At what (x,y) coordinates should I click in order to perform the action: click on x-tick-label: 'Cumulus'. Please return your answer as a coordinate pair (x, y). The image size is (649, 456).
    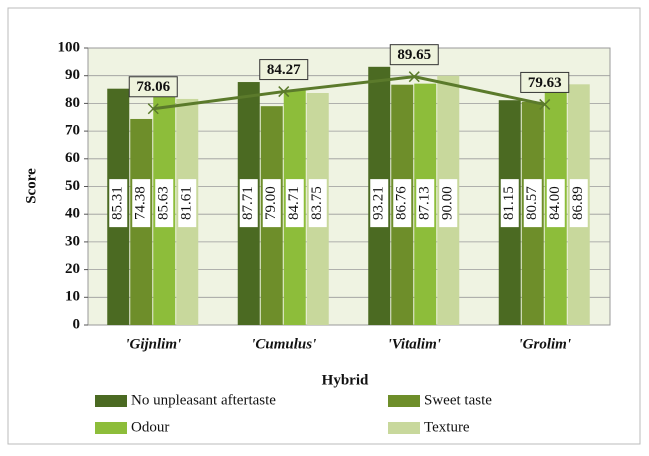
    Looking at the image, I should click on (283, 344).